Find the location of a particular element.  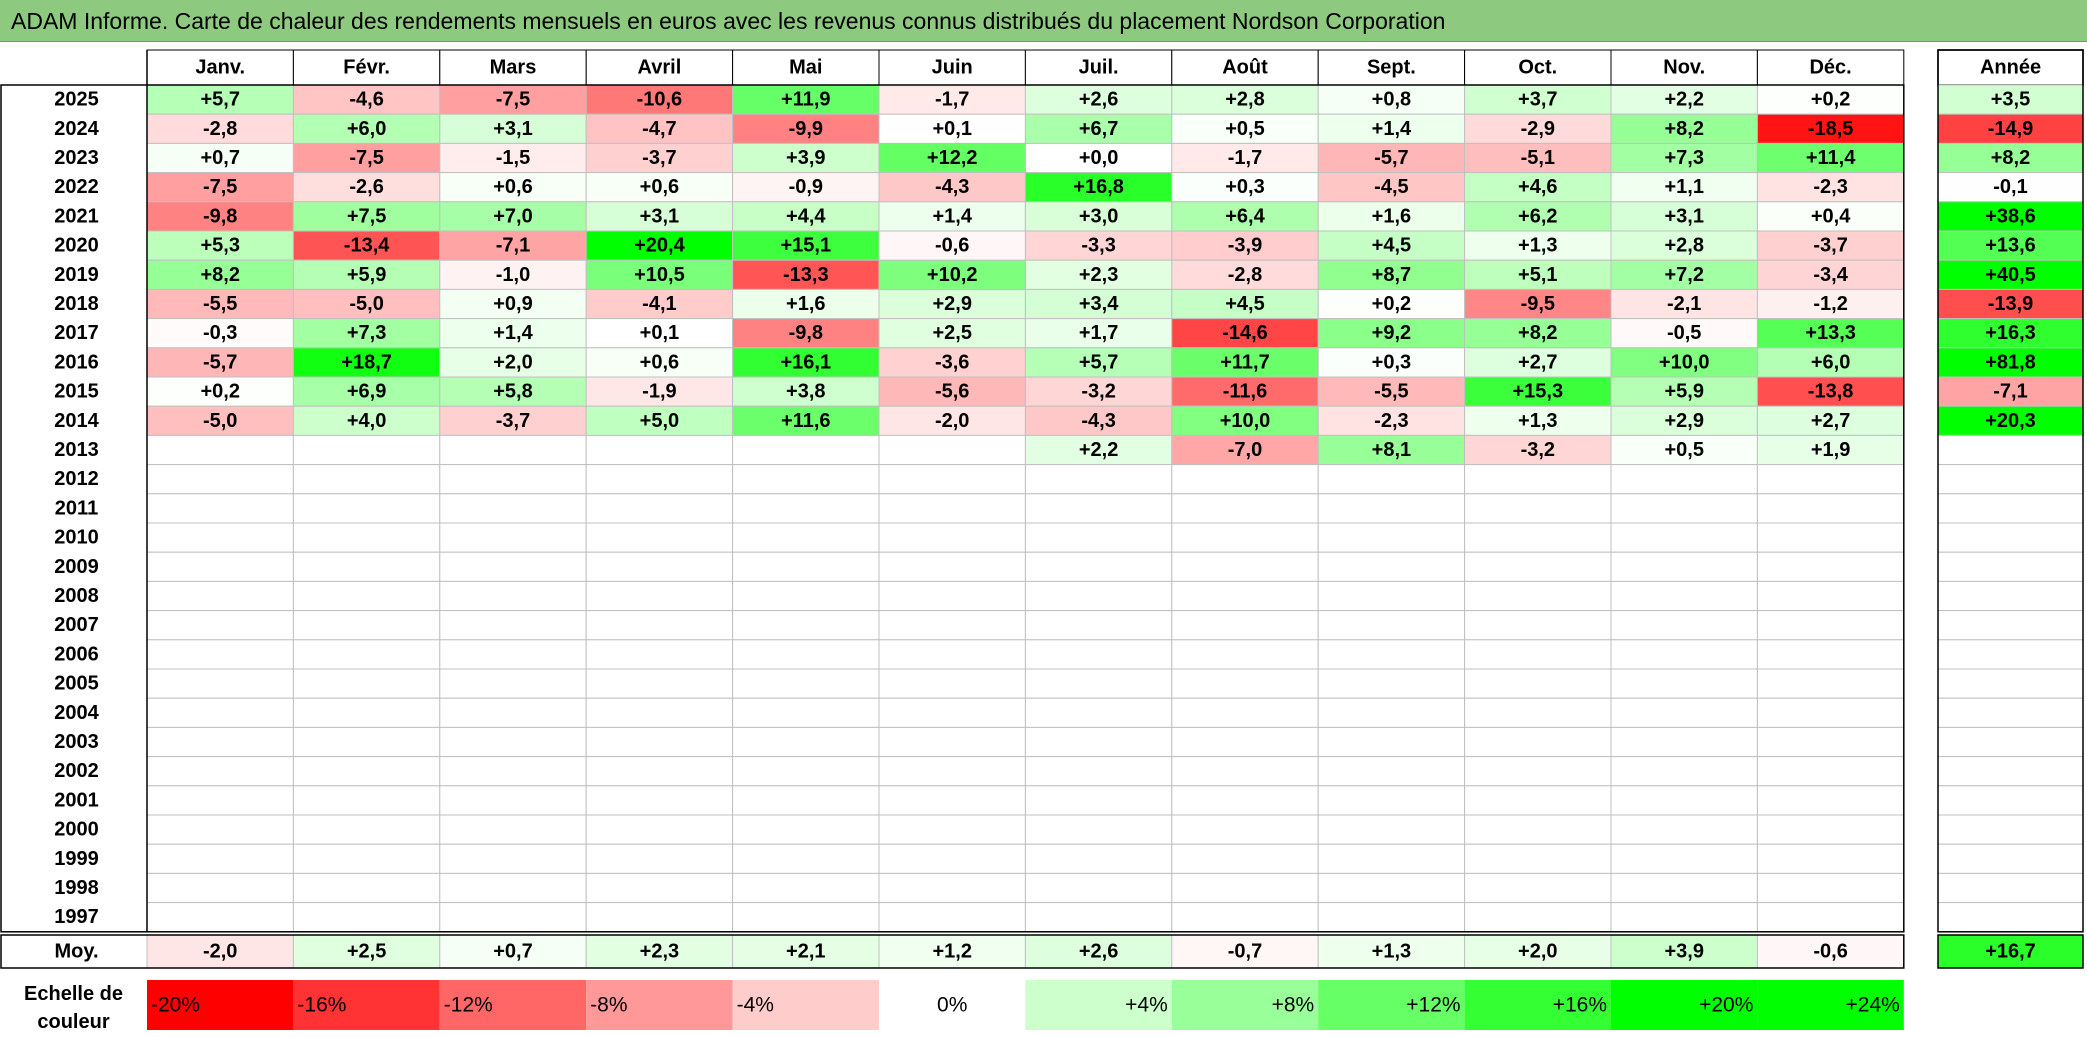

month-header-label: Sept. is located at coordinates (1391, 68).